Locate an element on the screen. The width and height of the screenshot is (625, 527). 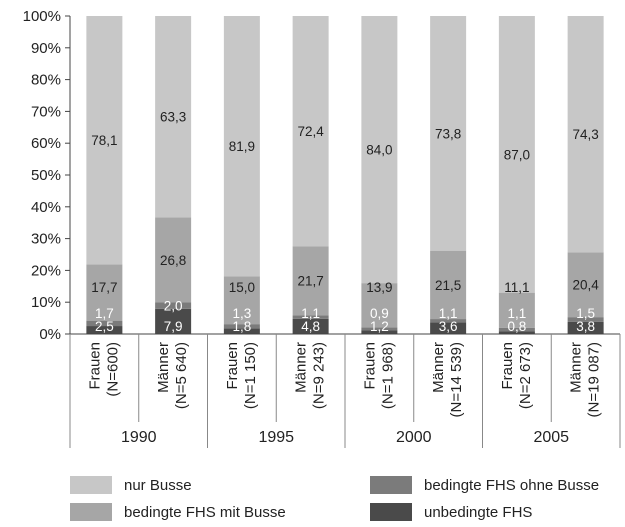
data-label: 73,8 is located at coordinates (448, 133).